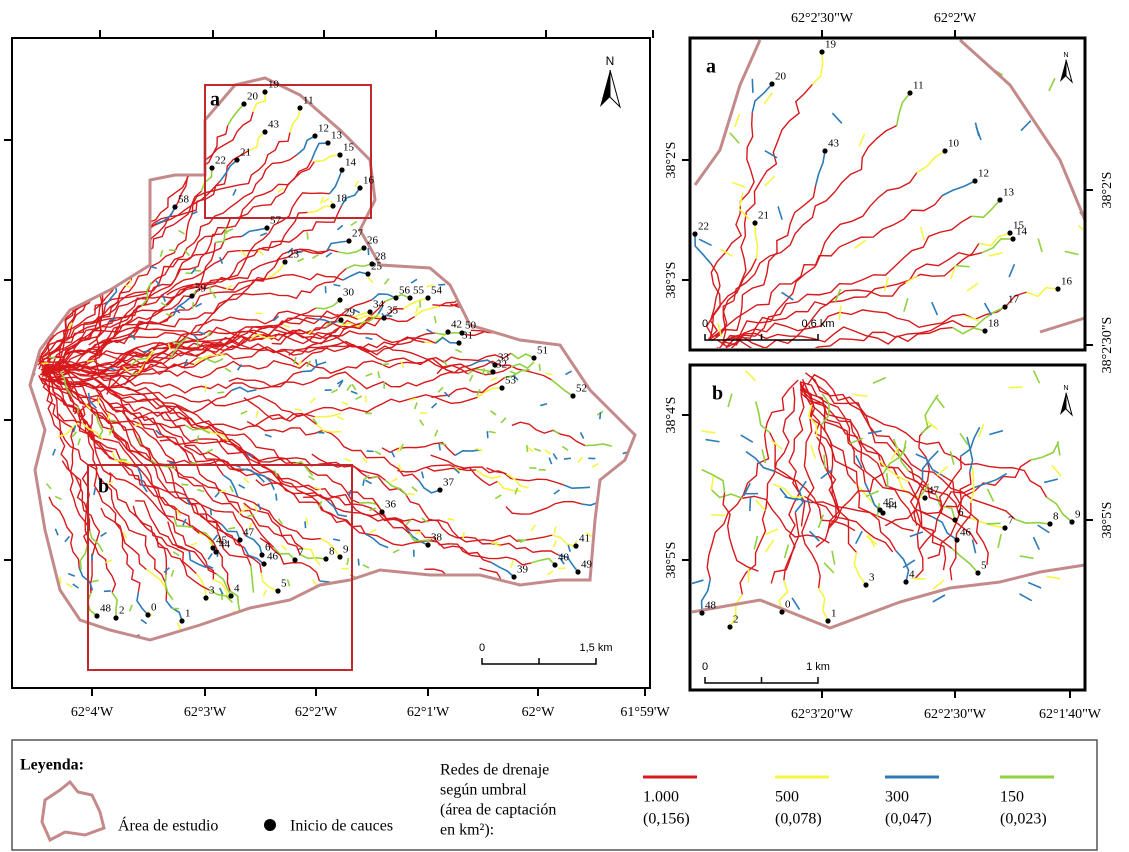 This screenshot has height=852, width=1129. Describe the element at coordinates (377, 267) in the screenshot. I see `point-label: 25` at that location.